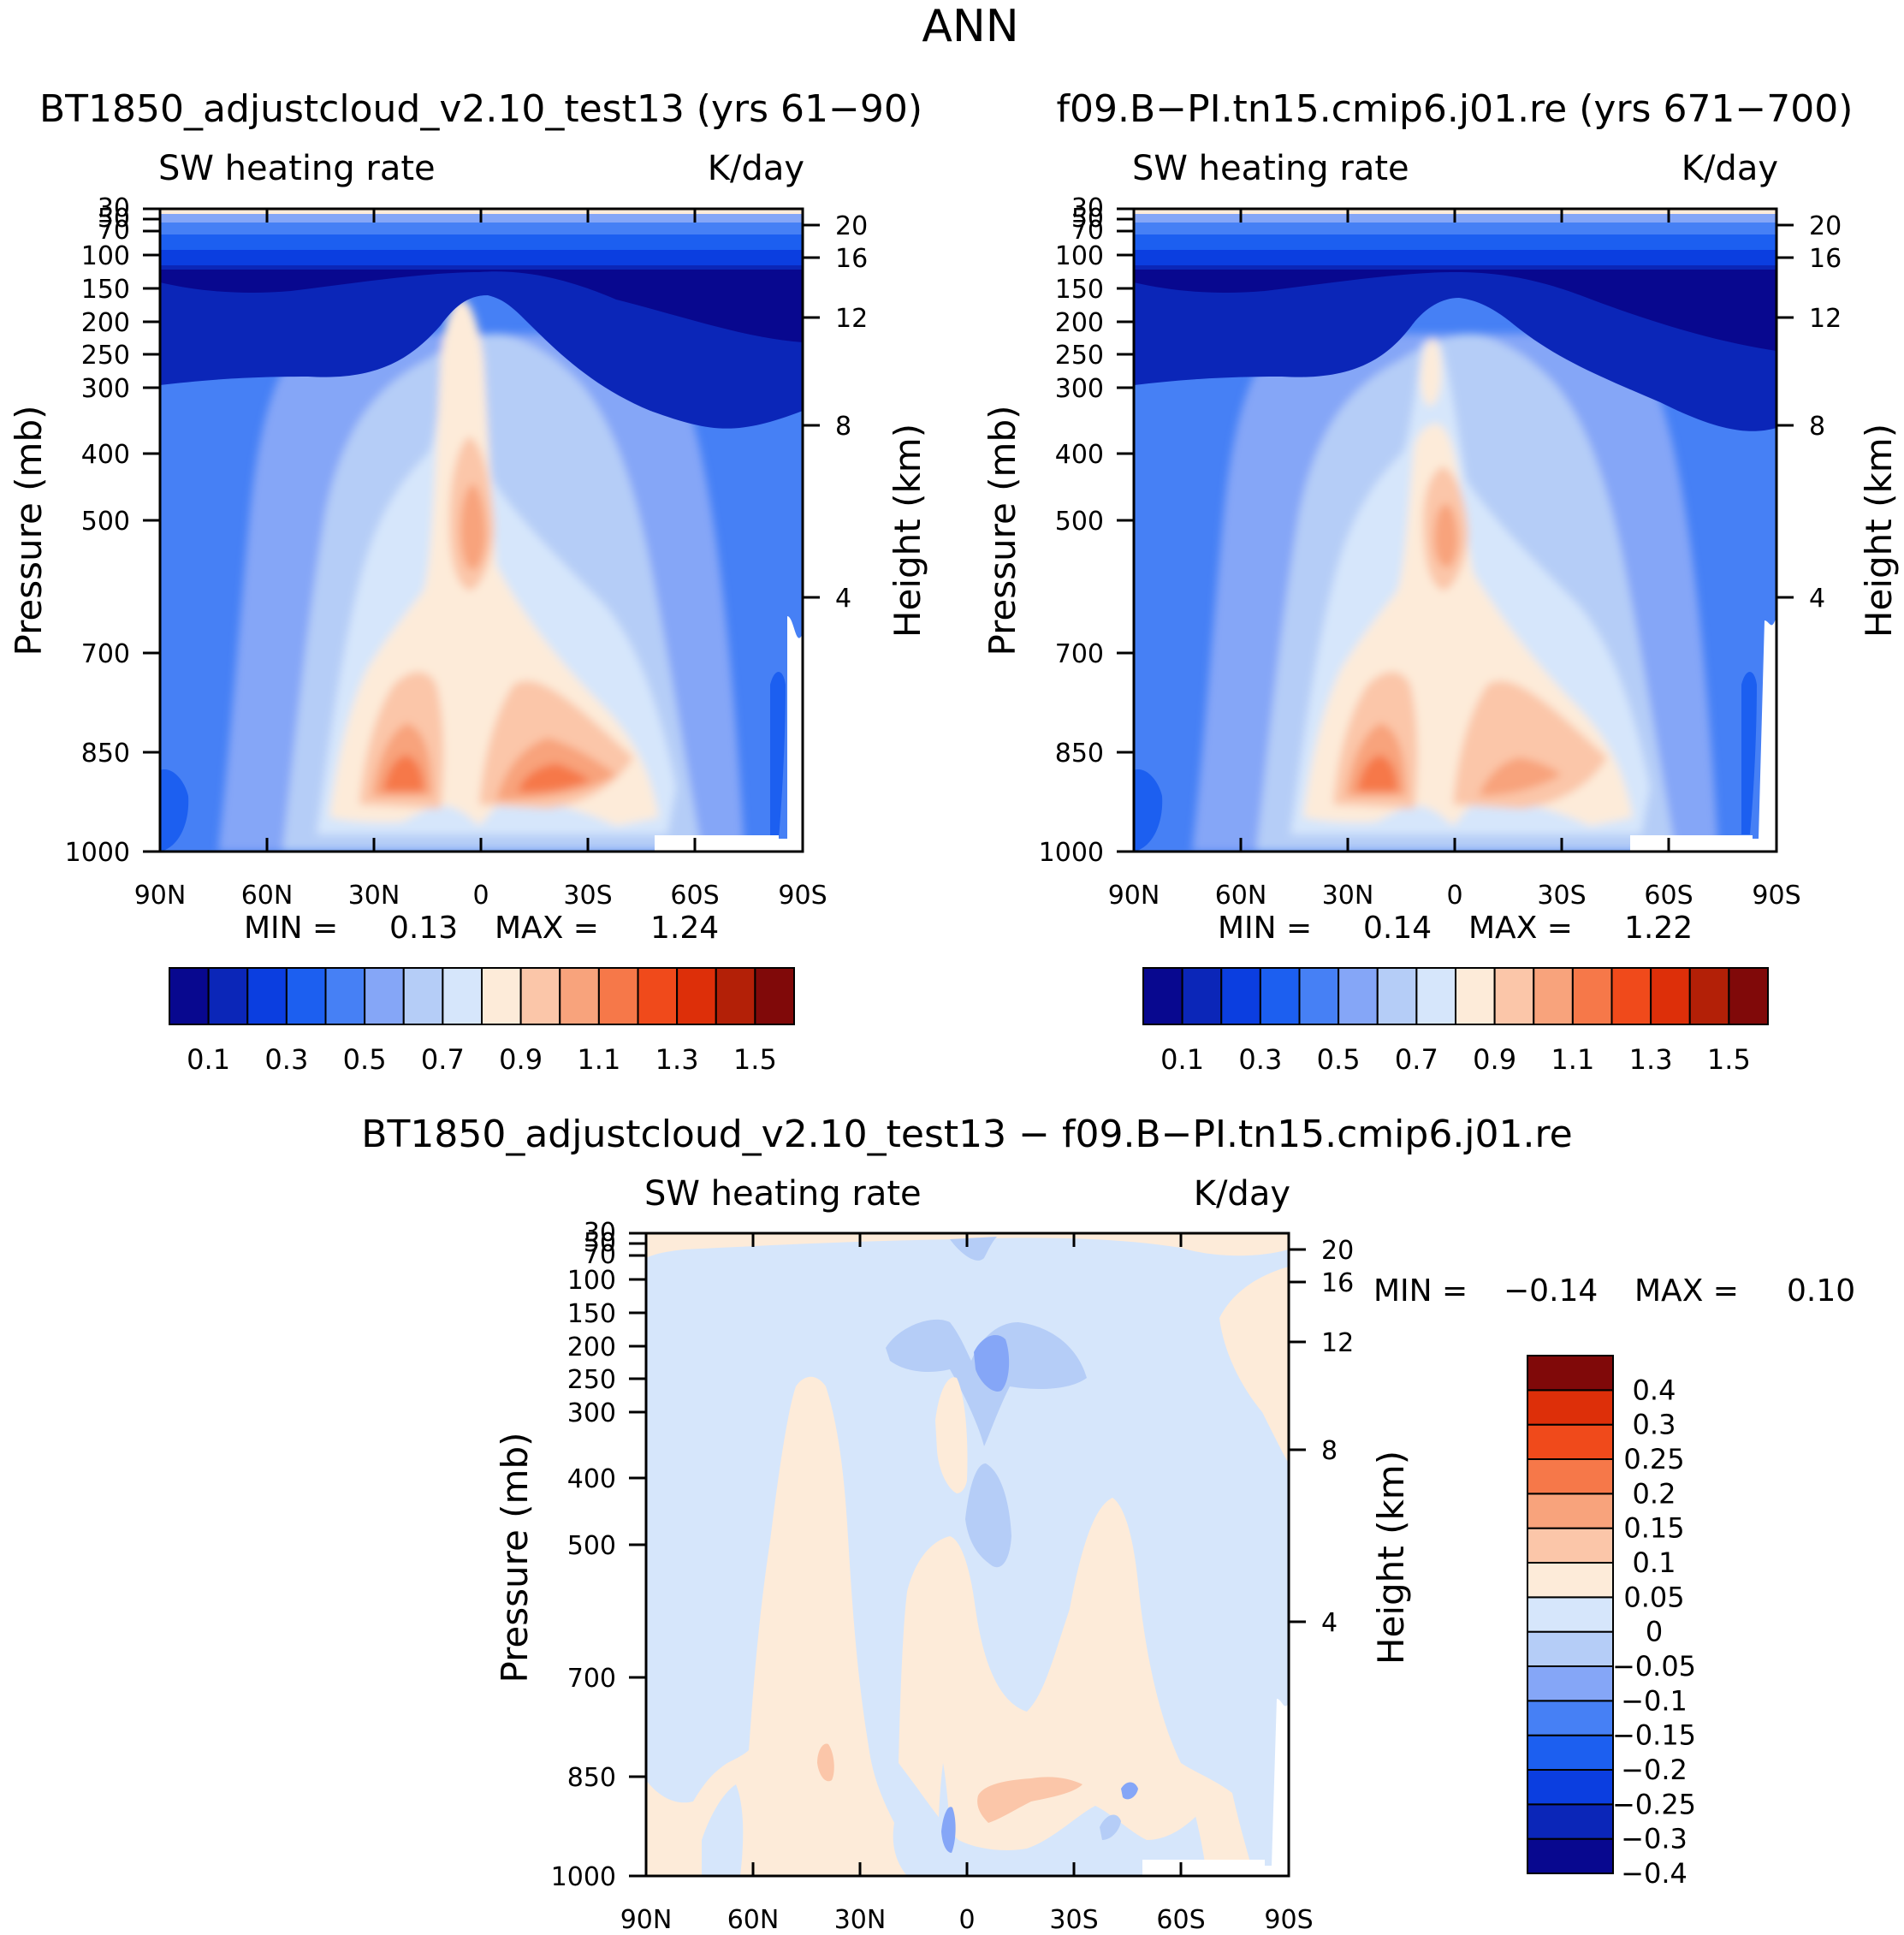 The width and height of the screenshot is (1904, 1935). What do you see at coordinates (1654, 1493) in the screenshot?
I see `colorbar-label: 0.2` at bounding box center [1654, 1493].